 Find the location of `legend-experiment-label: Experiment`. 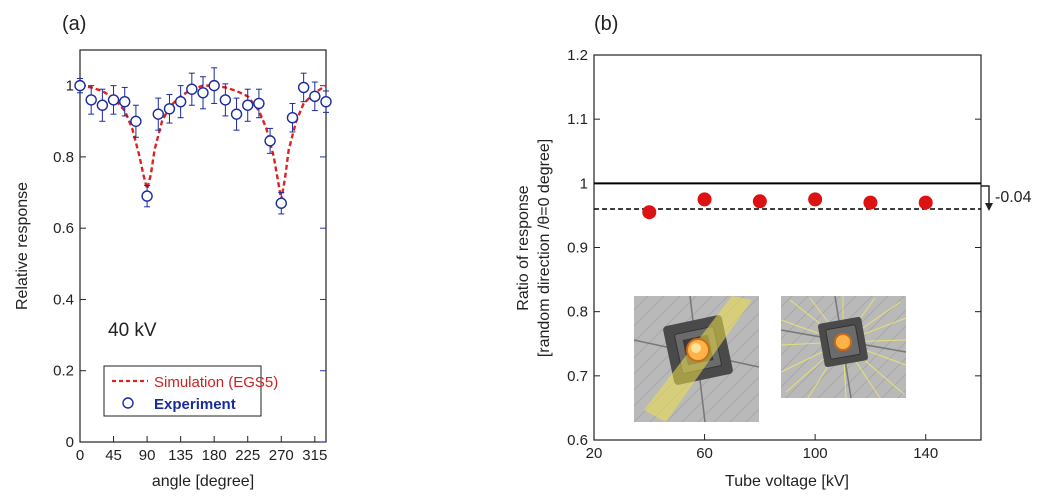

legend-experiment-label: Experiment is located at coordinates (195, 404).